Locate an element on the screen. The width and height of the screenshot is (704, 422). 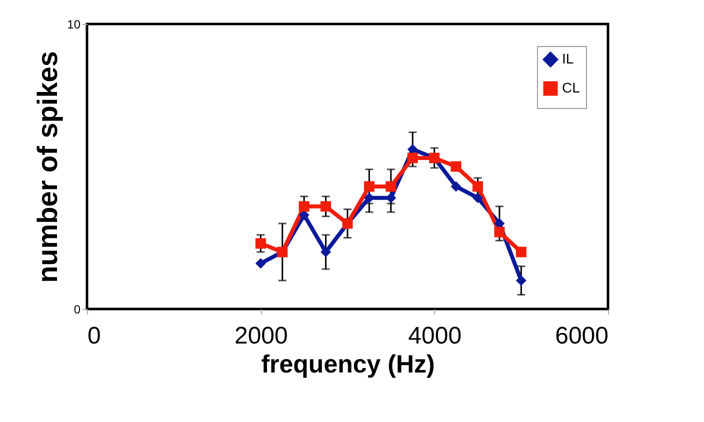
x-tick-label: 2000 is located at coordinates (261, 336).